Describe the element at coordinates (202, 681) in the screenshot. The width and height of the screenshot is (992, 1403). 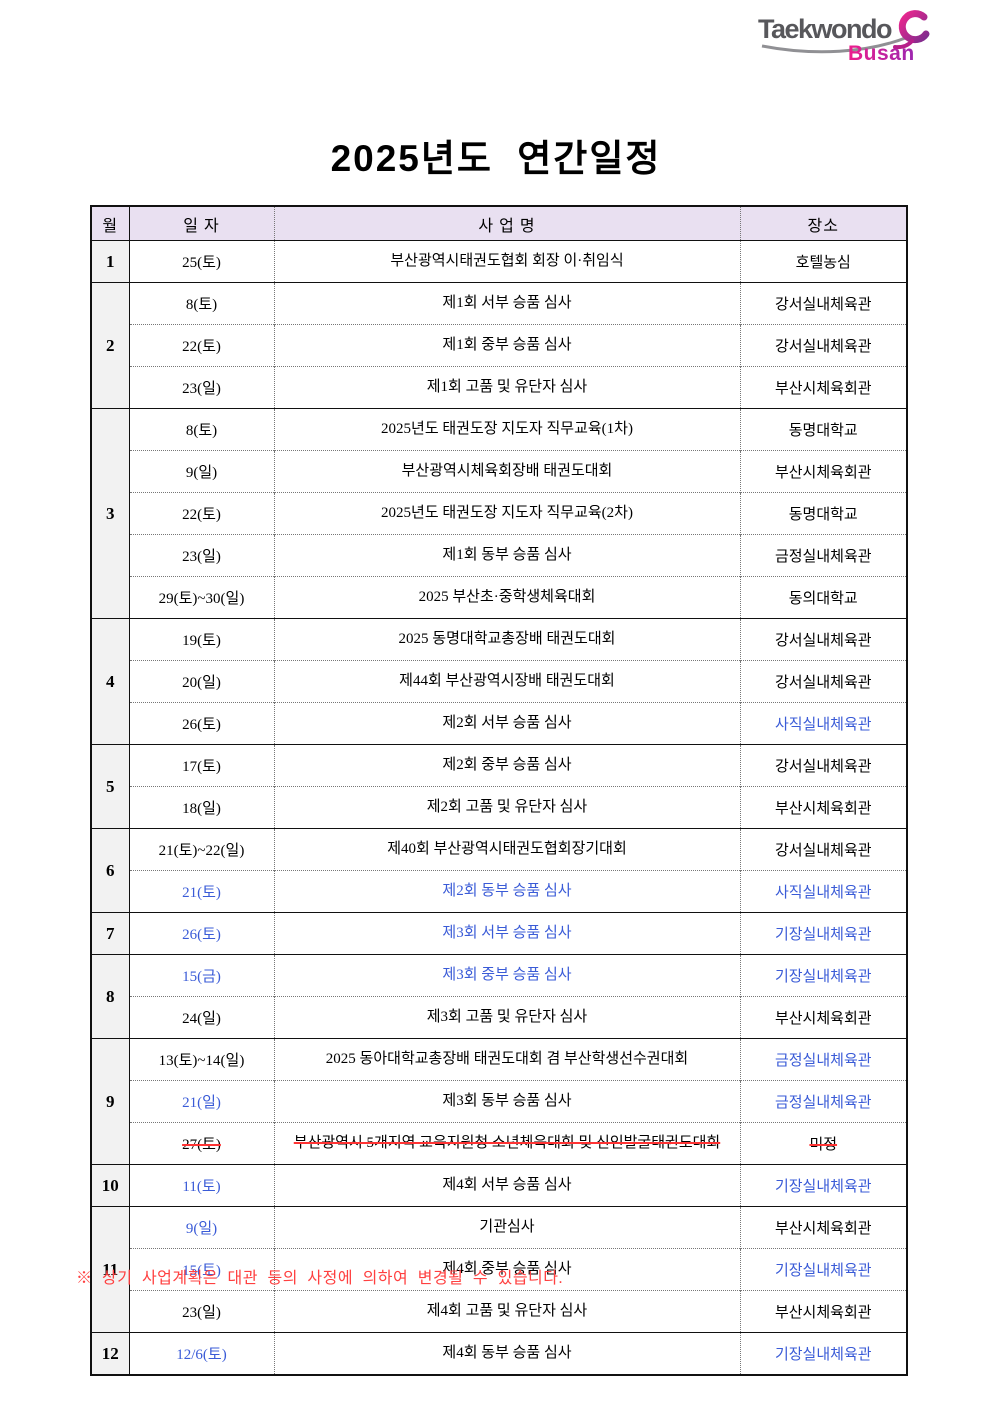
I see `date-cell: 20(일)` at that location.